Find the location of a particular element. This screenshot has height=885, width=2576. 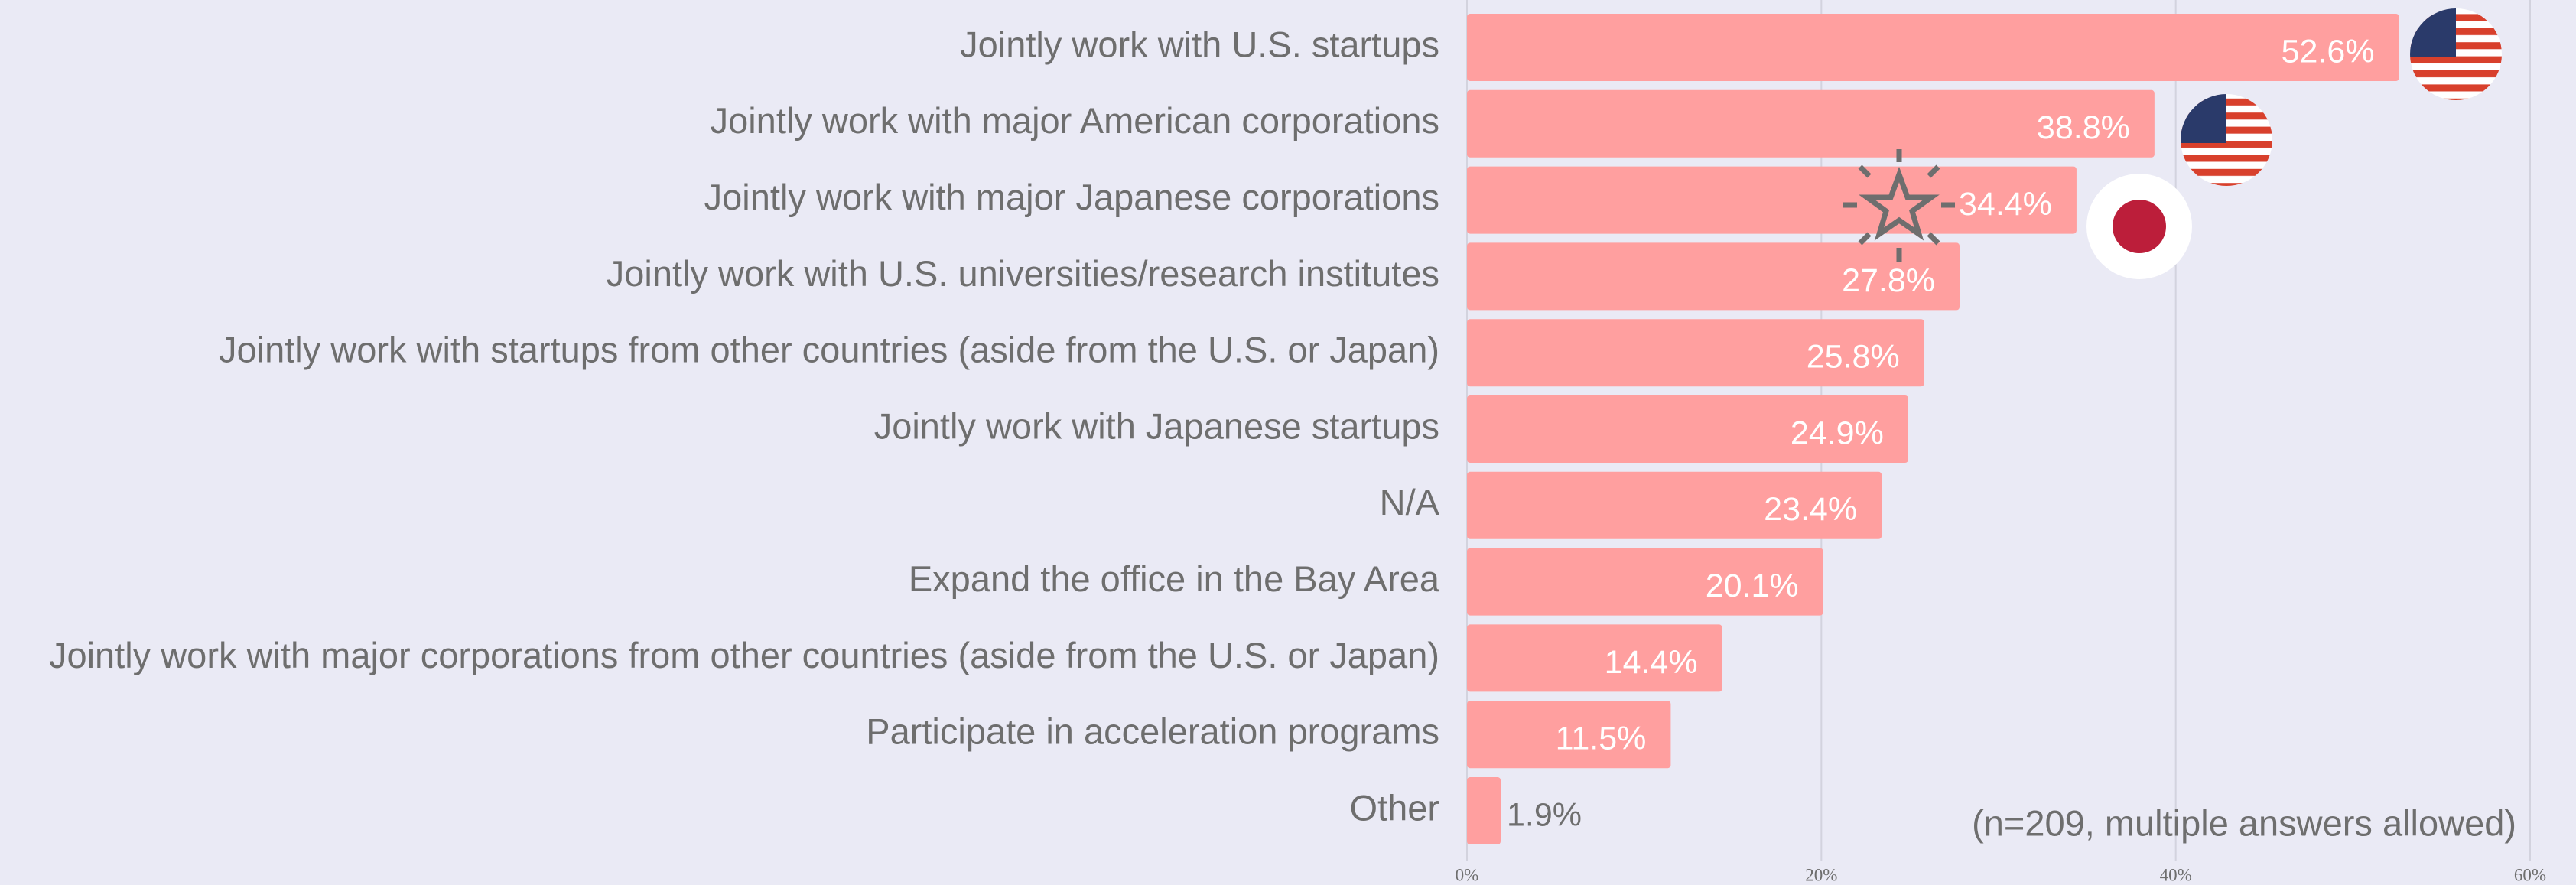

x-tick-label: 60% is located at coordinates (2530, 874).